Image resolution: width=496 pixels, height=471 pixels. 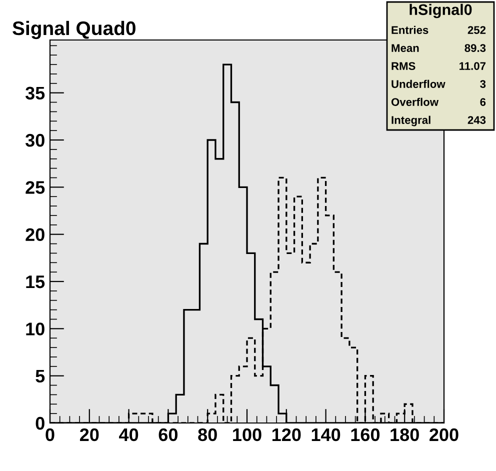 I want to click on text: 89.3, so click(x=475, y=48).